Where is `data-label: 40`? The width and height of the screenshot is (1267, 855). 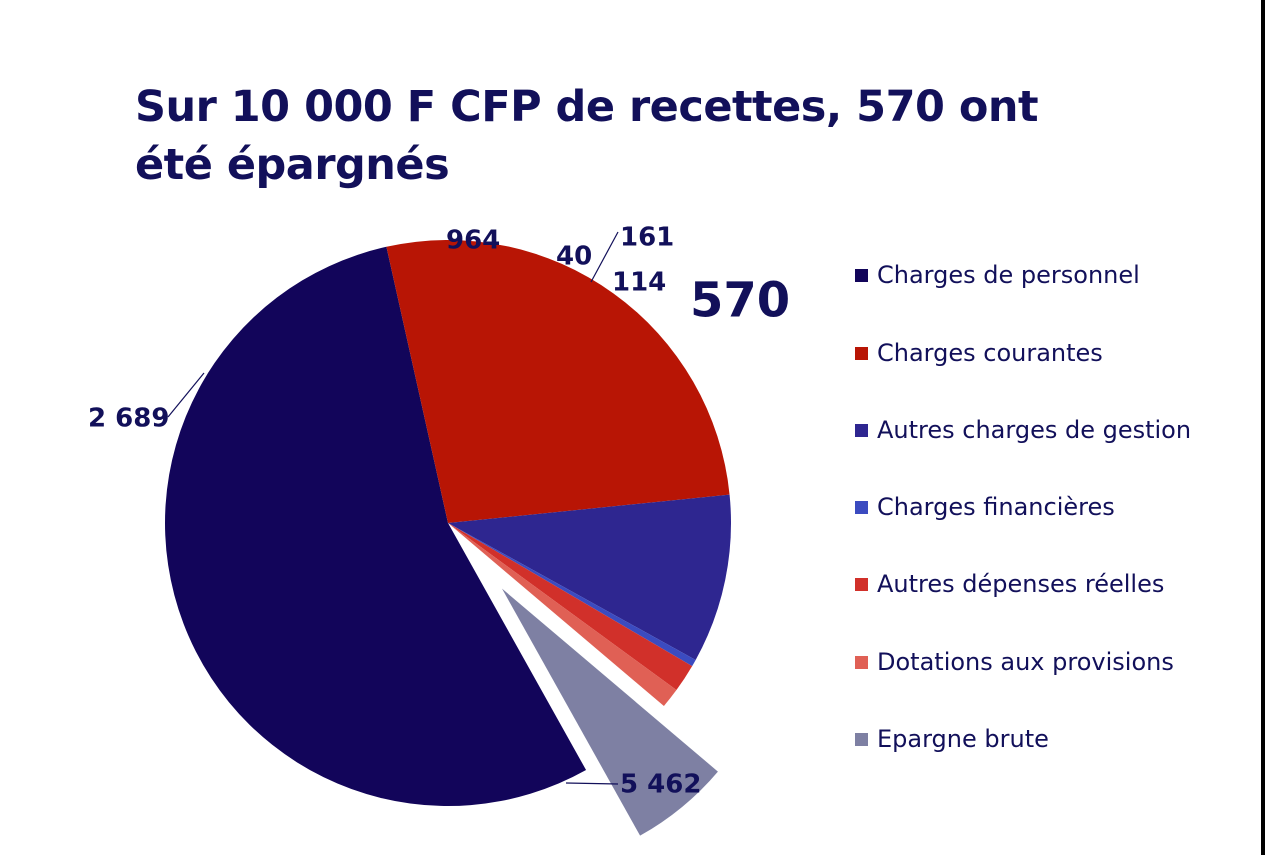 data-label: 40 is located at coordinates (574, 256).